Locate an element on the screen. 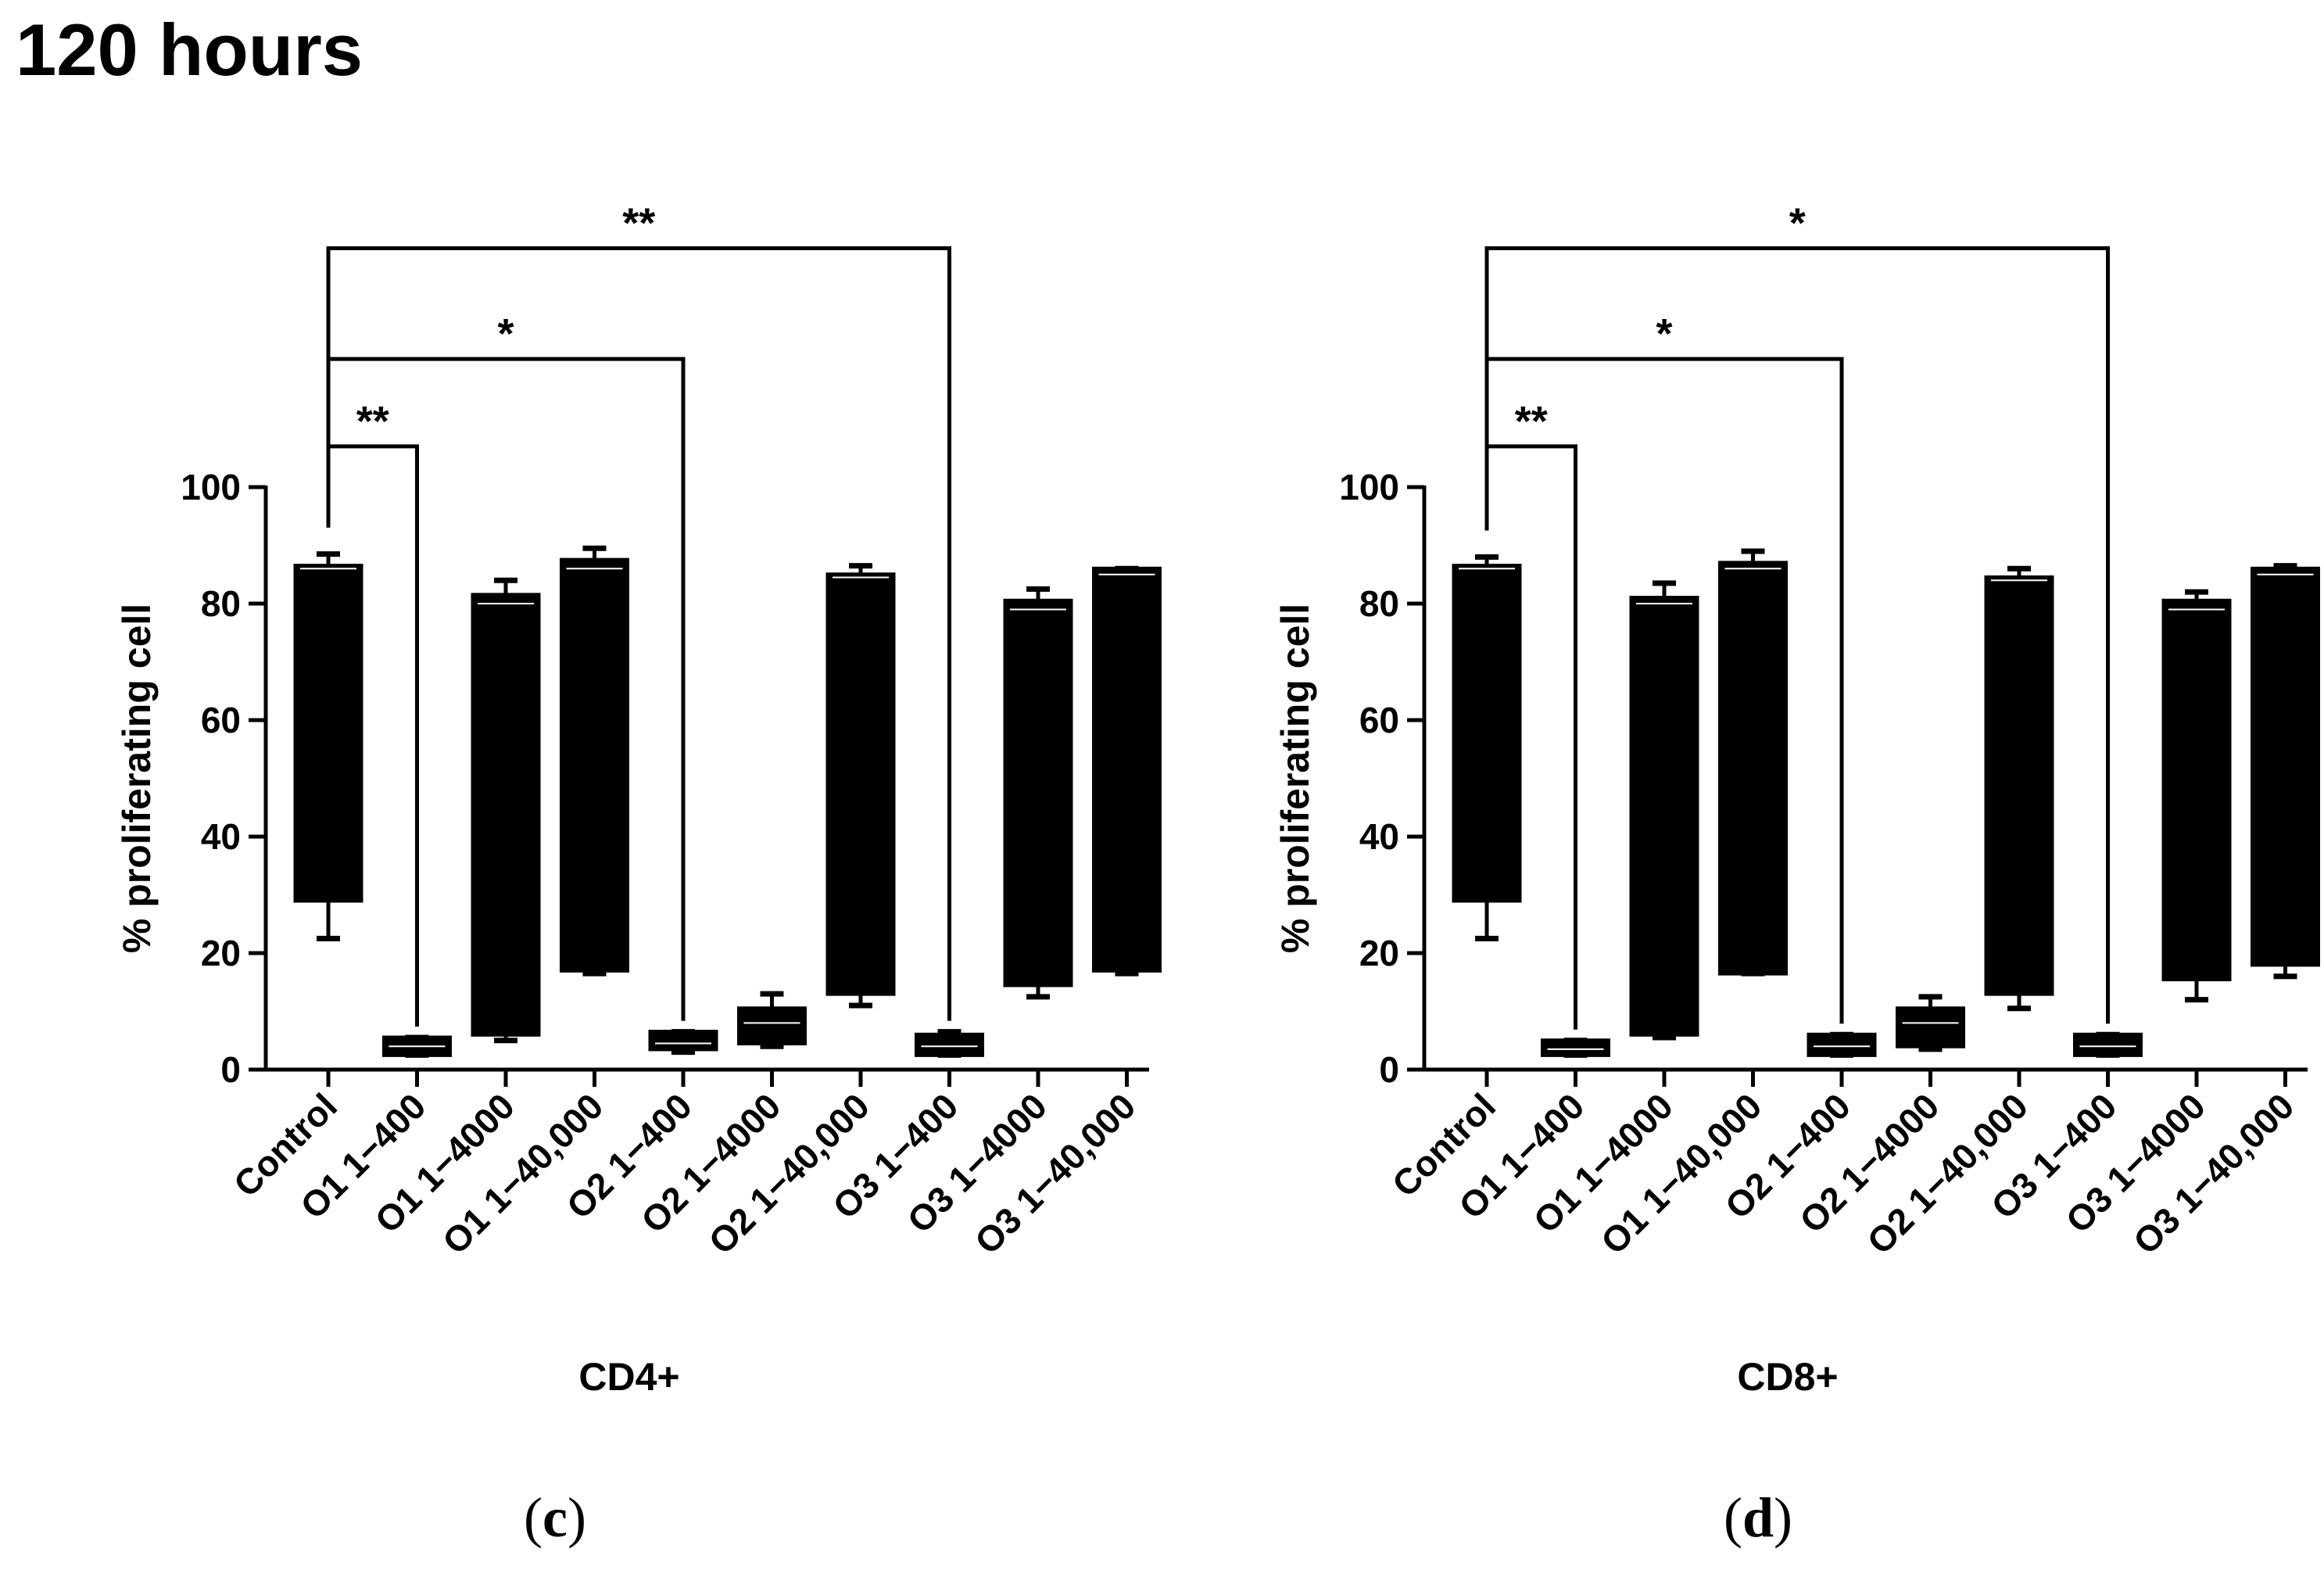 This screenshot has width=2324, height=1570. significance-bracket-2: ** is located at coordinates (638, 610).